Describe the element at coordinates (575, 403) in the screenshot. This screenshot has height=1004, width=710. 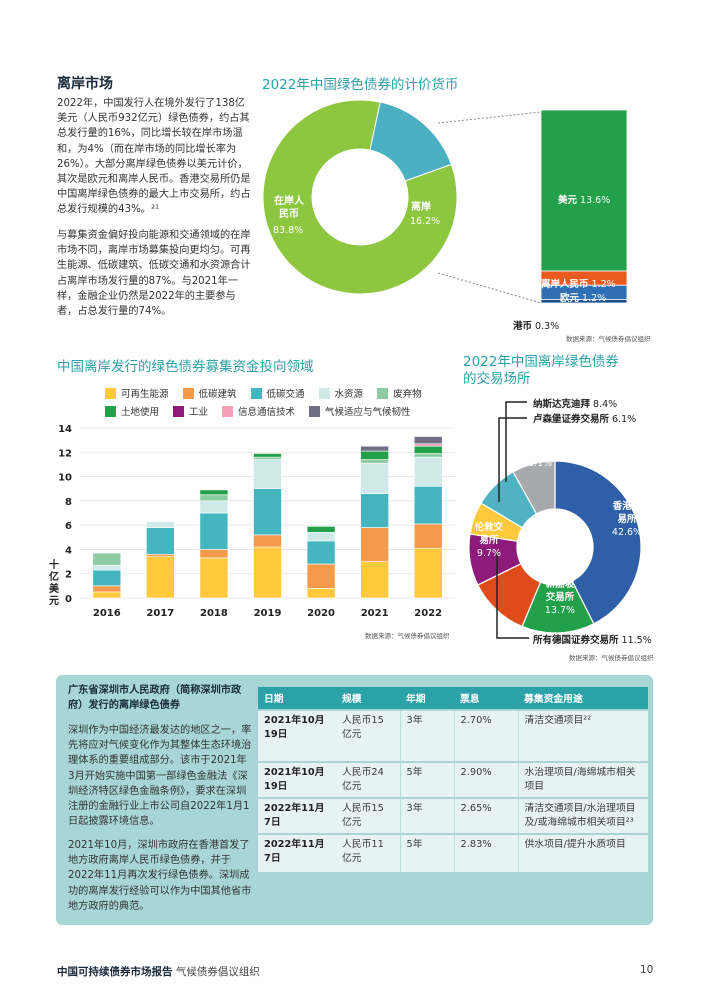
I see `nasdaq-label: 纳斯达克迪拜 8.4%` at that location.